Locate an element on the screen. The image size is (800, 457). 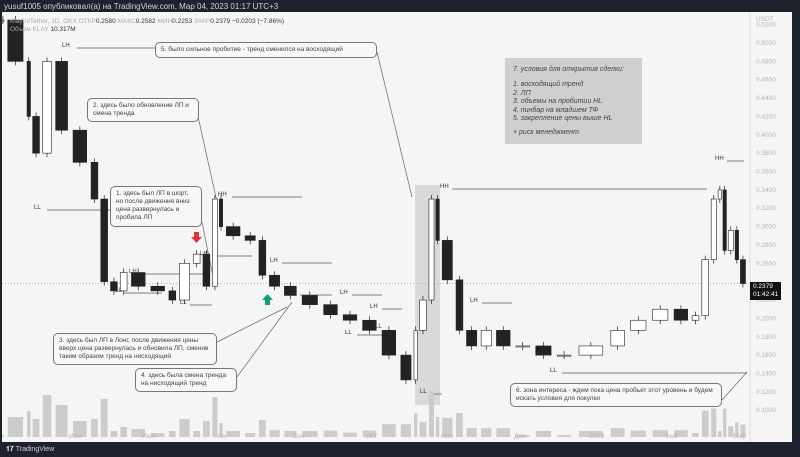
open-label: ОТКР is located at coordinates (87, 21).